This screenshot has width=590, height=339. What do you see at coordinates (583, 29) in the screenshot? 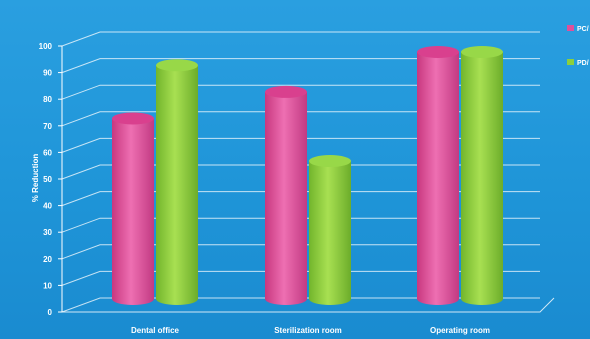
I see `legend-label: PC/` at bounding box center [583, 29].